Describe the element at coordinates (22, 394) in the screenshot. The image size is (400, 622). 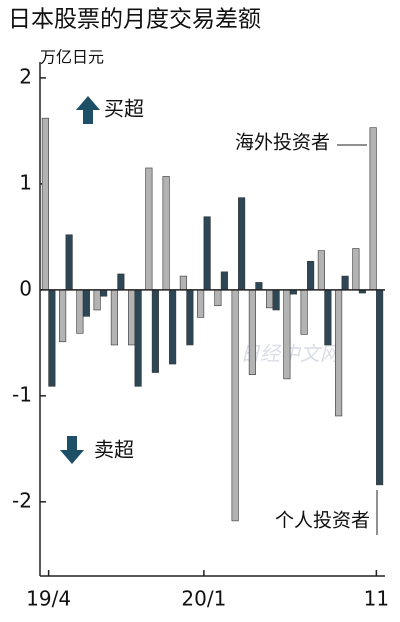
I see `y-tick-label: -1` at that location.